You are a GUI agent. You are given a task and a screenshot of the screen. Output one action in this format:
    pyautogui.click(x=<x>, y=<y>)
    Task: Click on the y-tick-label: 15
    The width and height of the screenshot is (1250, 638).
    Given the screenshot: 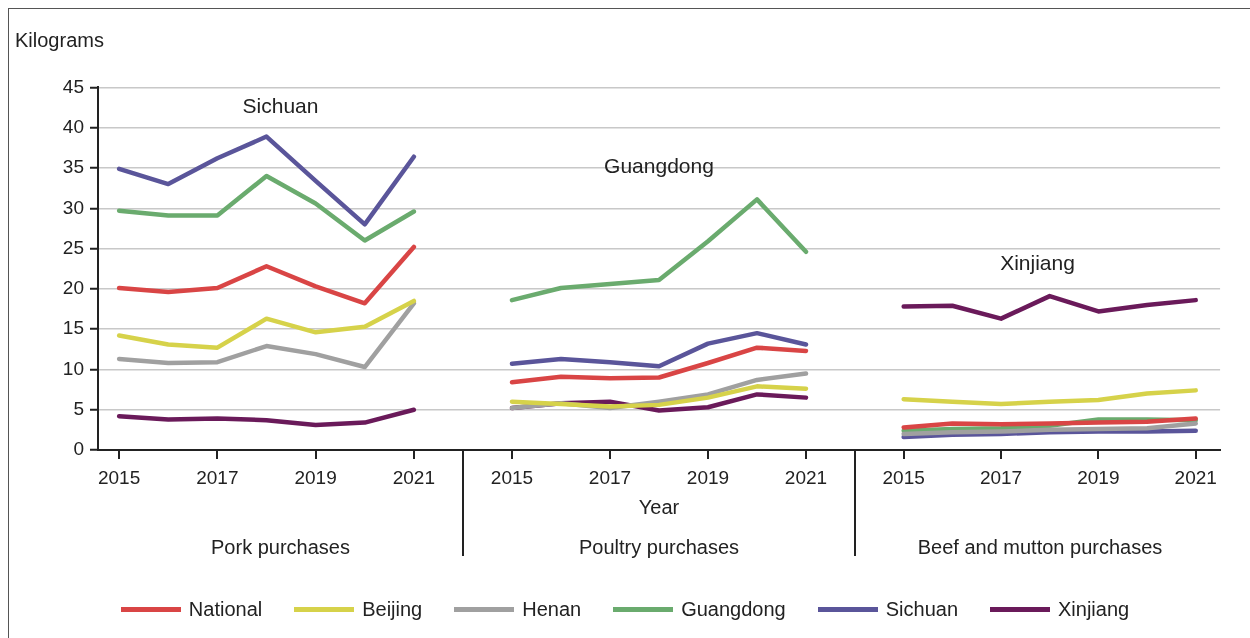 What is the action you would take?
    pyautogui.click(x=73, y=328)
    